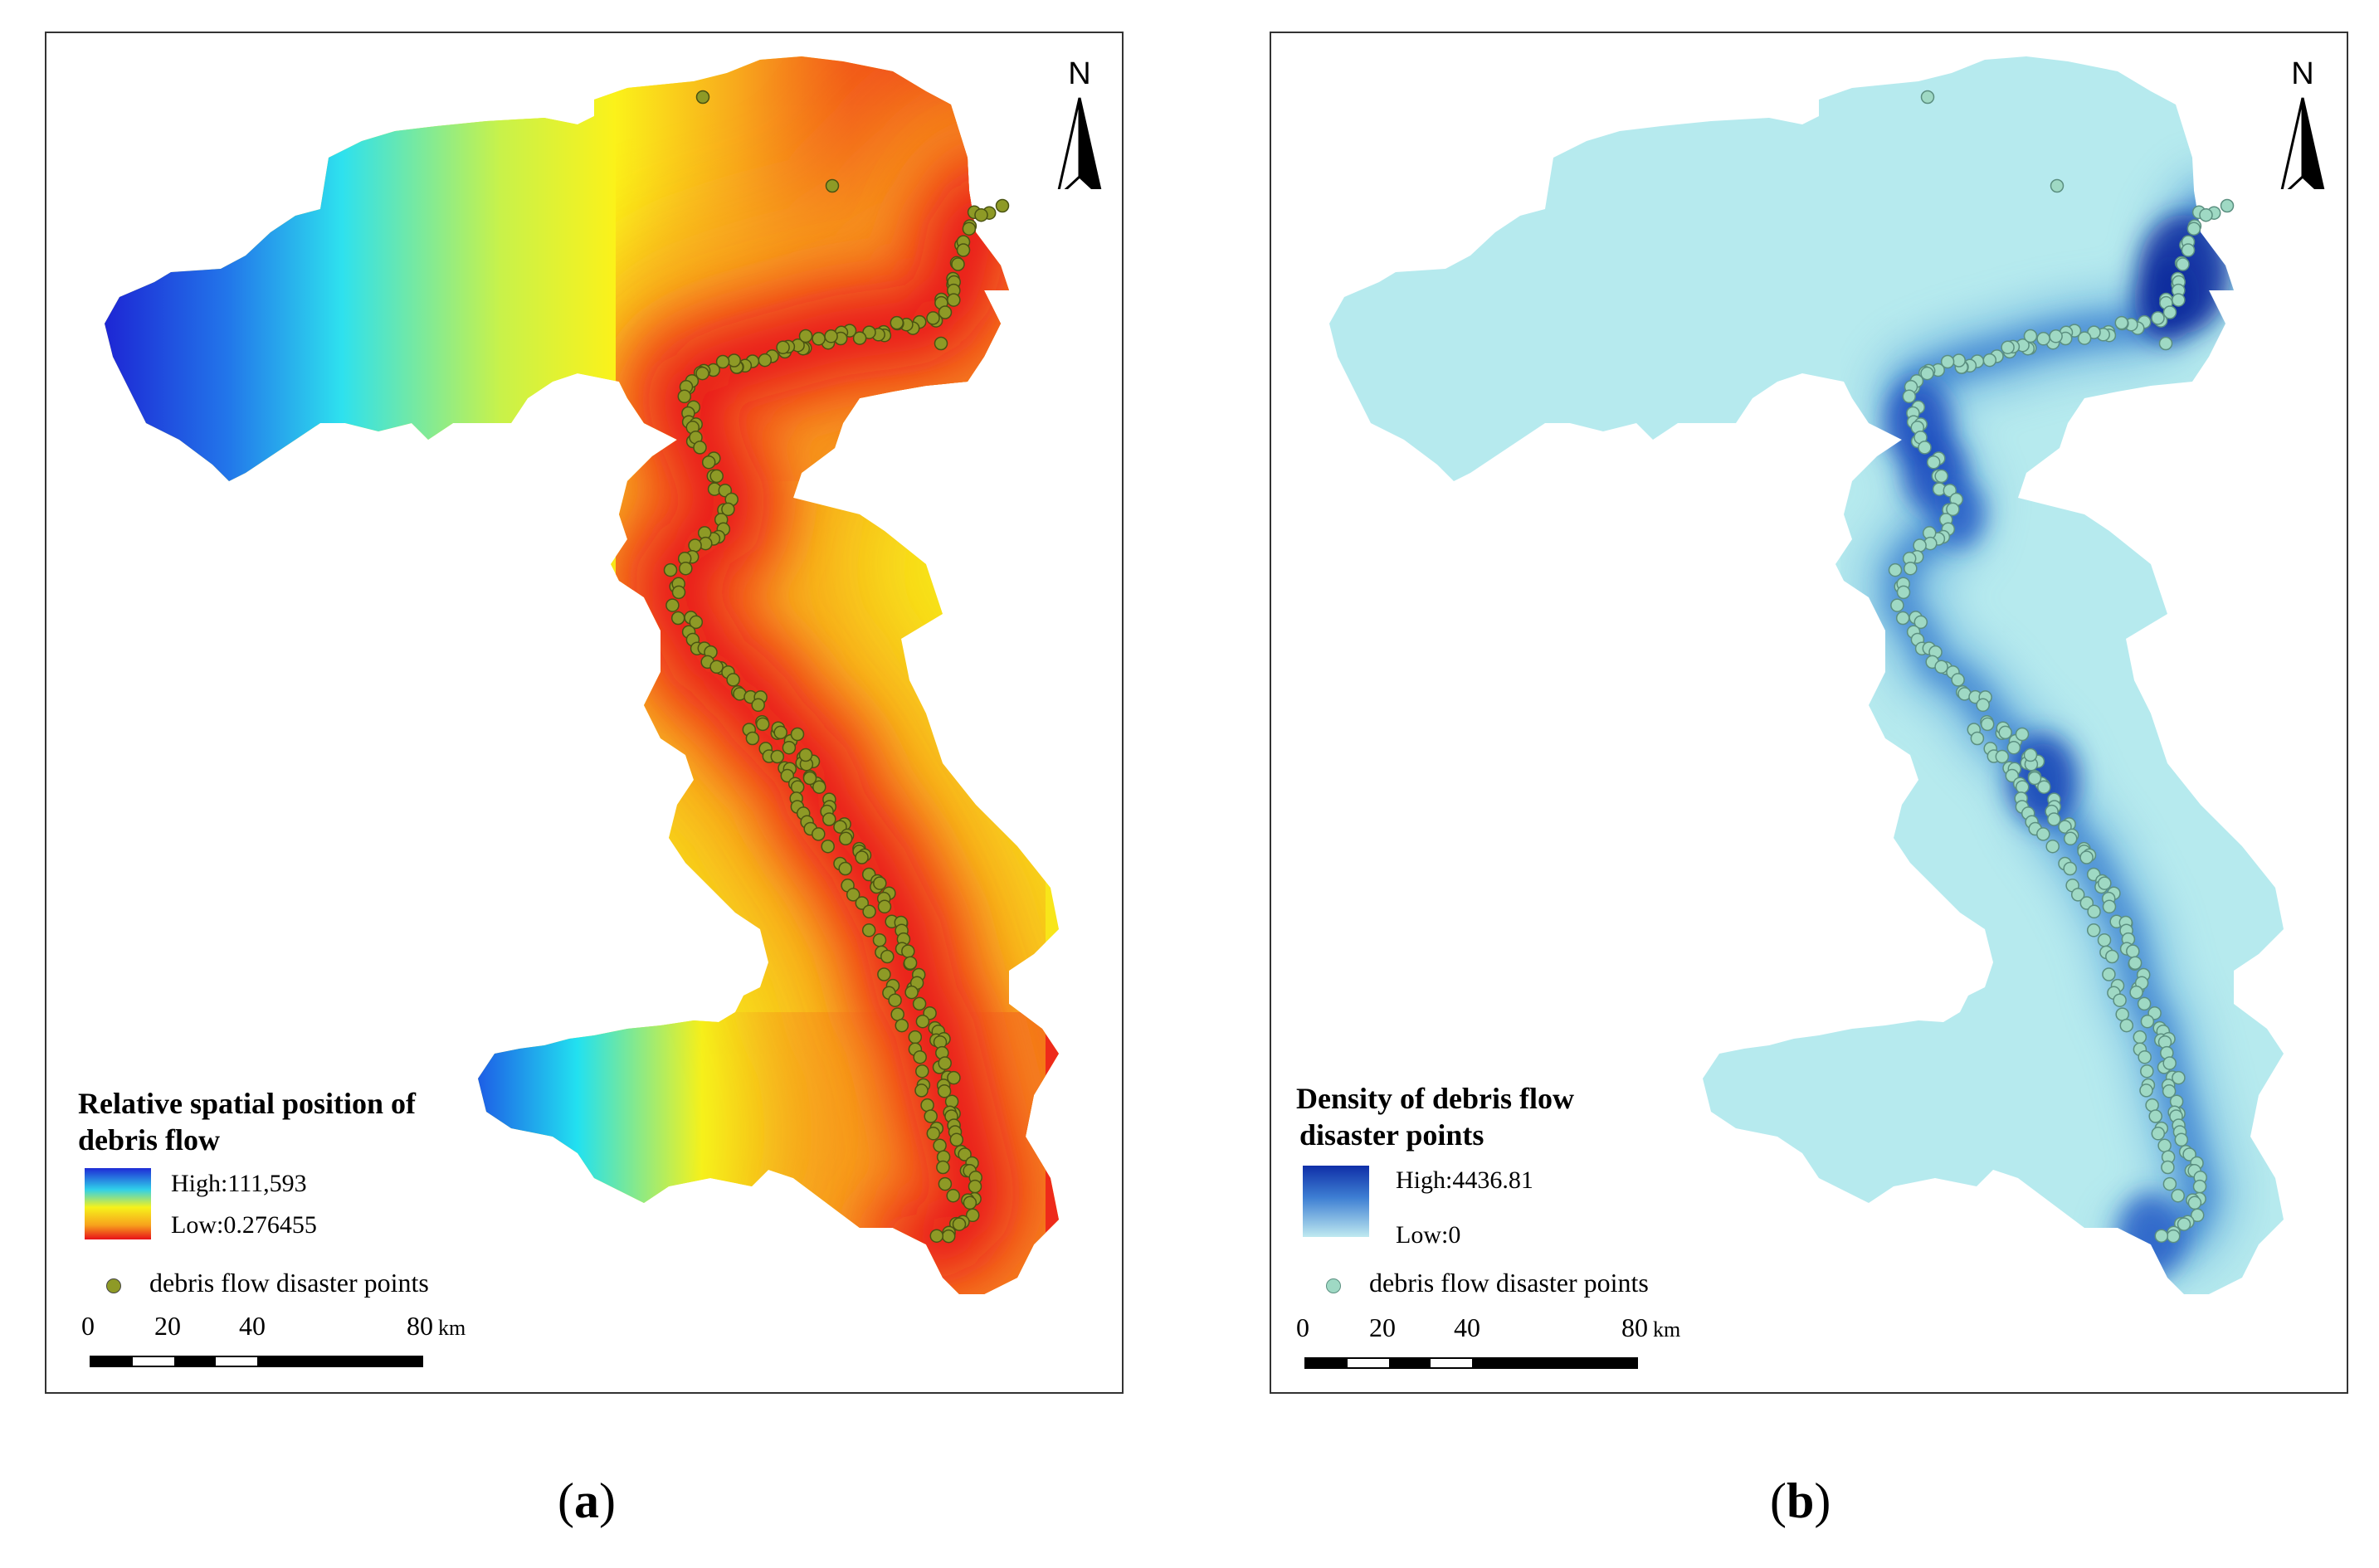 This screenshot has height=1568, width=2379. I want to click on north-arrow-icon, so click(1079, 149).